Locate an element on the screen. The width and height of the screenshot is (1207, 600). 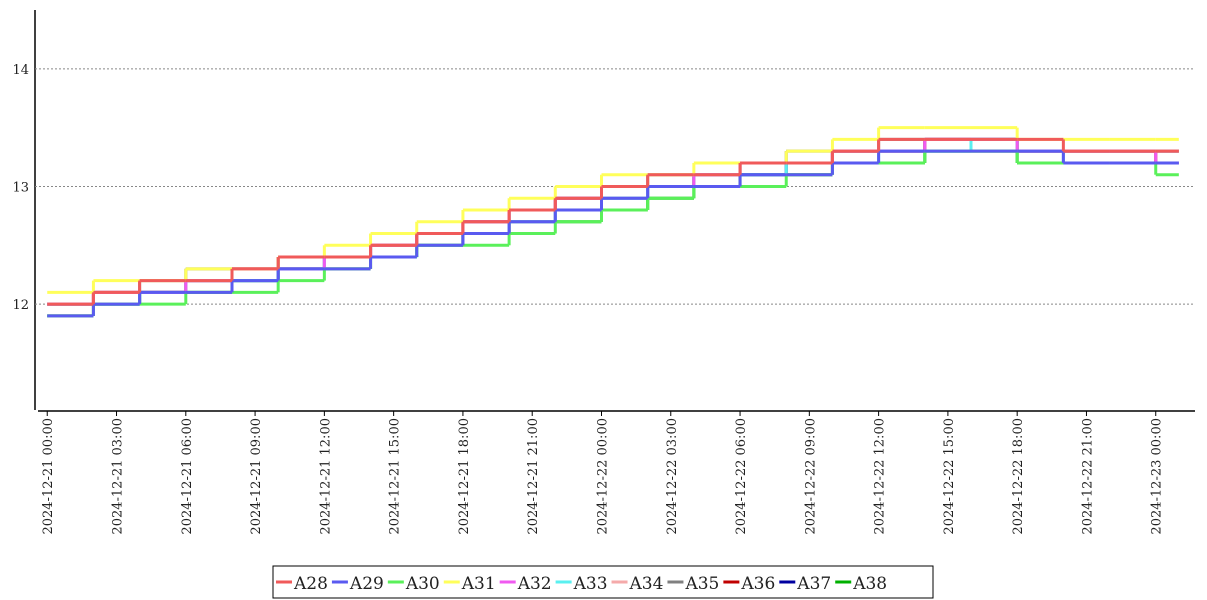
x-tick-label: 2024-12-22 15:00 is located at coordinates (949, 476).